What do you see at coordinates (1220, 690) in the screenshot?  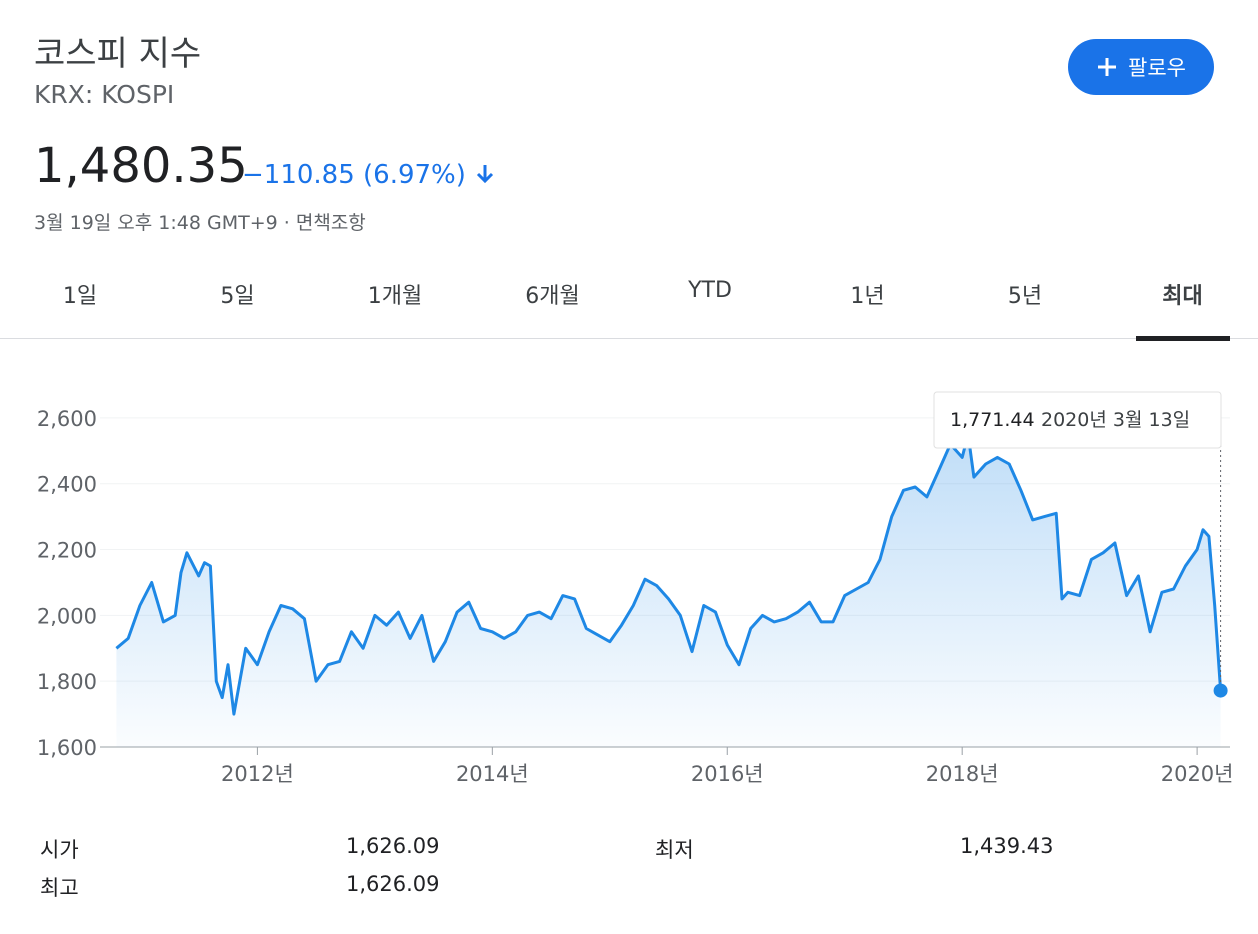 I see `tooltip-dot` at bounding box center [1220, 690].